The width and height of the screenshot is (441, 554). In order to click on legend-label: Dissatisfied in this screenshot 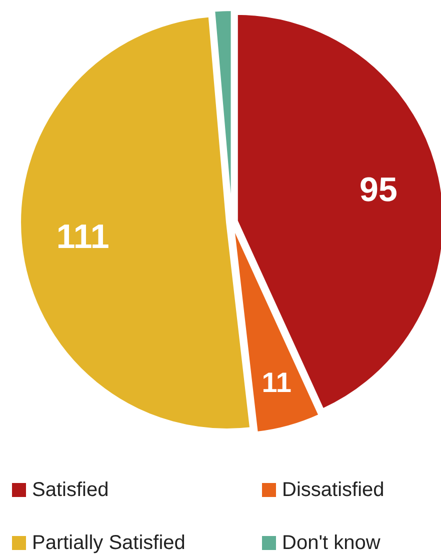, I will do `click(333, 490)`.